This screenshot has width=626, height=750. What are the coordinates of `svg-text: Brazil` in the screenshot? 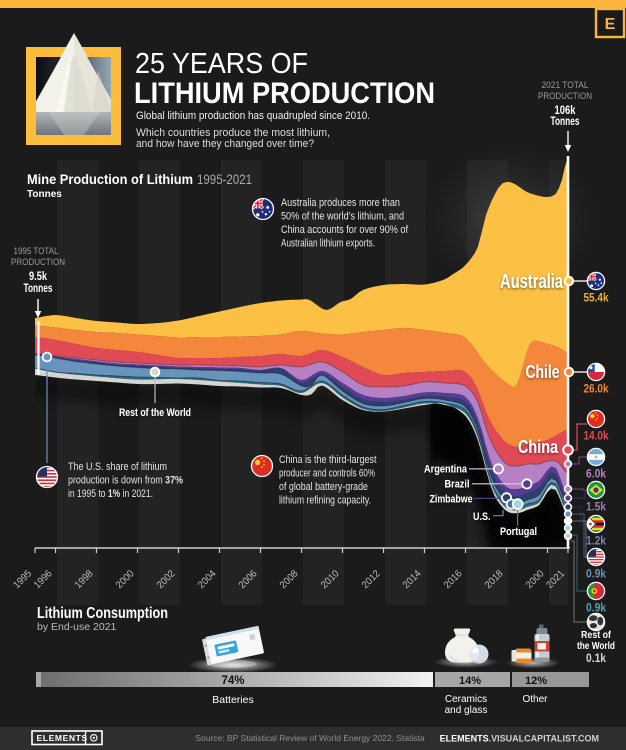 It's located at (457, 485).